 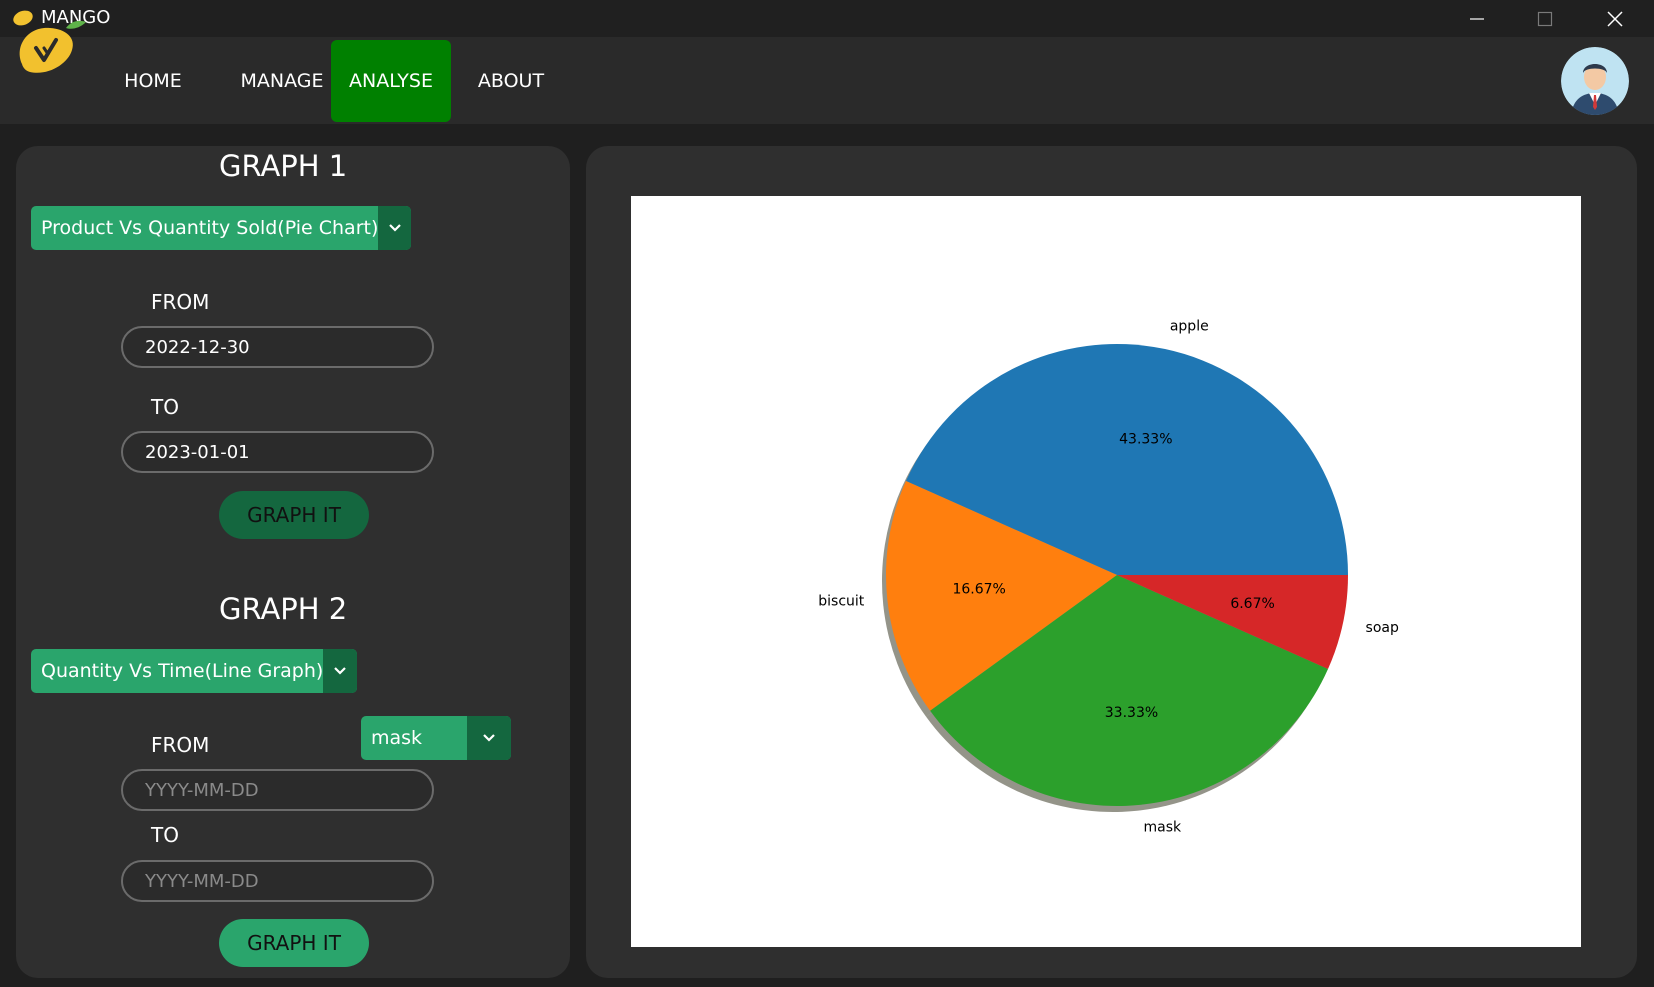 I want to click on pie-slices, so click(x=1117, y=575).